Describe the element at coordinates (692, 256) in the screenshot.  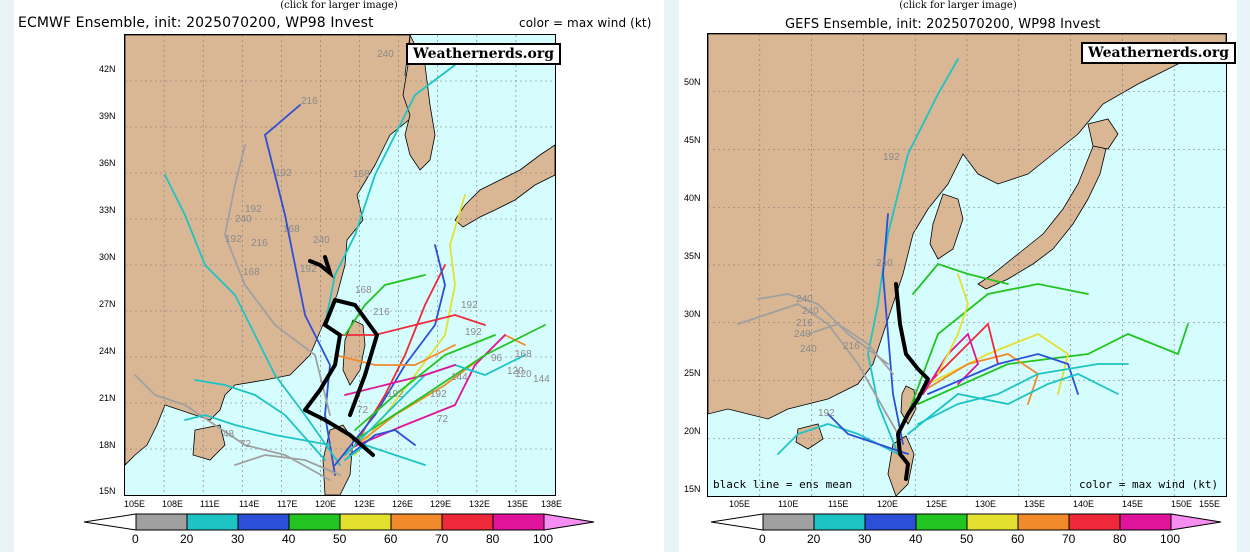
I see `lat-label: 35N` at that location.